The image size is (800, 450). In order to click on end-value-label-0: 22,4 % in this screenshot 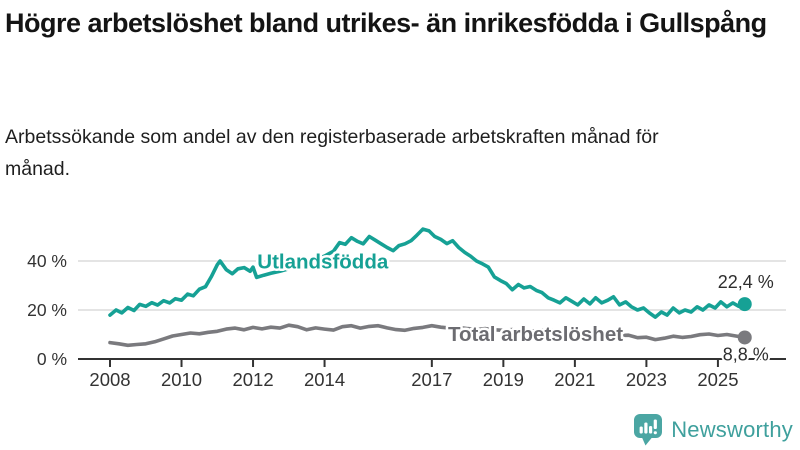, I will do `click(746, 282)`.